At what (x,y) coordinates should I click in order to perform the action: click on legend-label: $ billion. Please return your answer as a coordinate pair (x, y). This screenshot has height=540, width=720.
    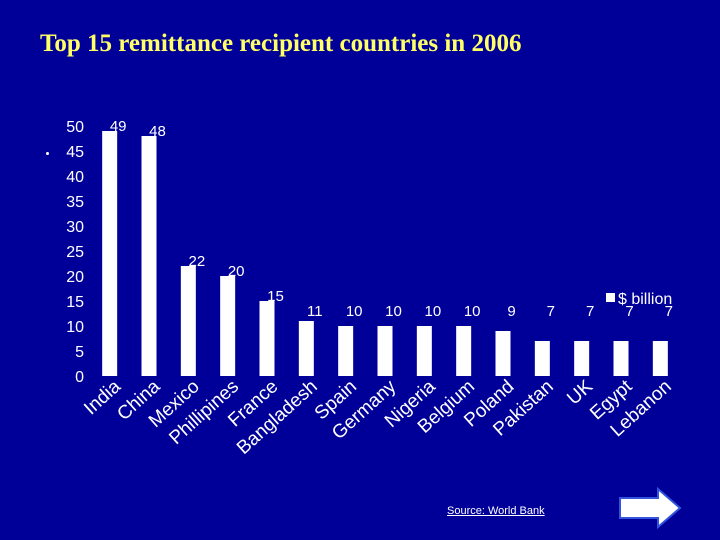
    Looking at the image, I should click on (645, 299).